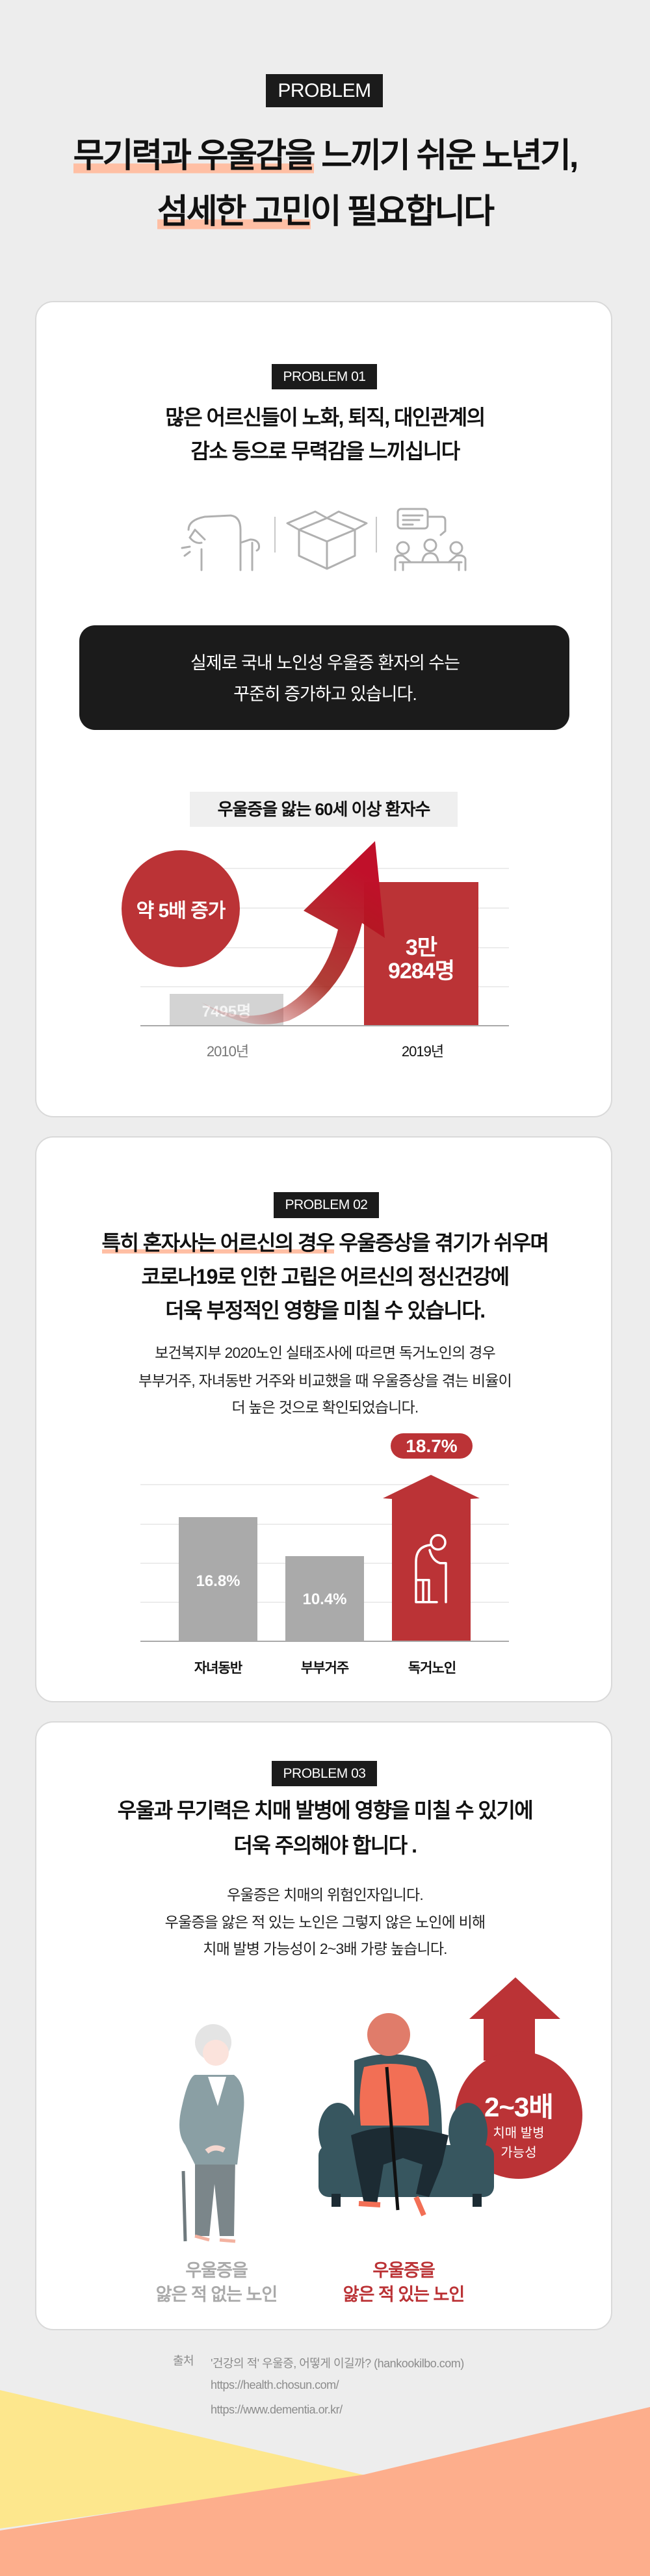  What do you see at coordinates (431, 539) in the screenshot?
I see `conversation-group-icon` at bounding box center [431, 539].